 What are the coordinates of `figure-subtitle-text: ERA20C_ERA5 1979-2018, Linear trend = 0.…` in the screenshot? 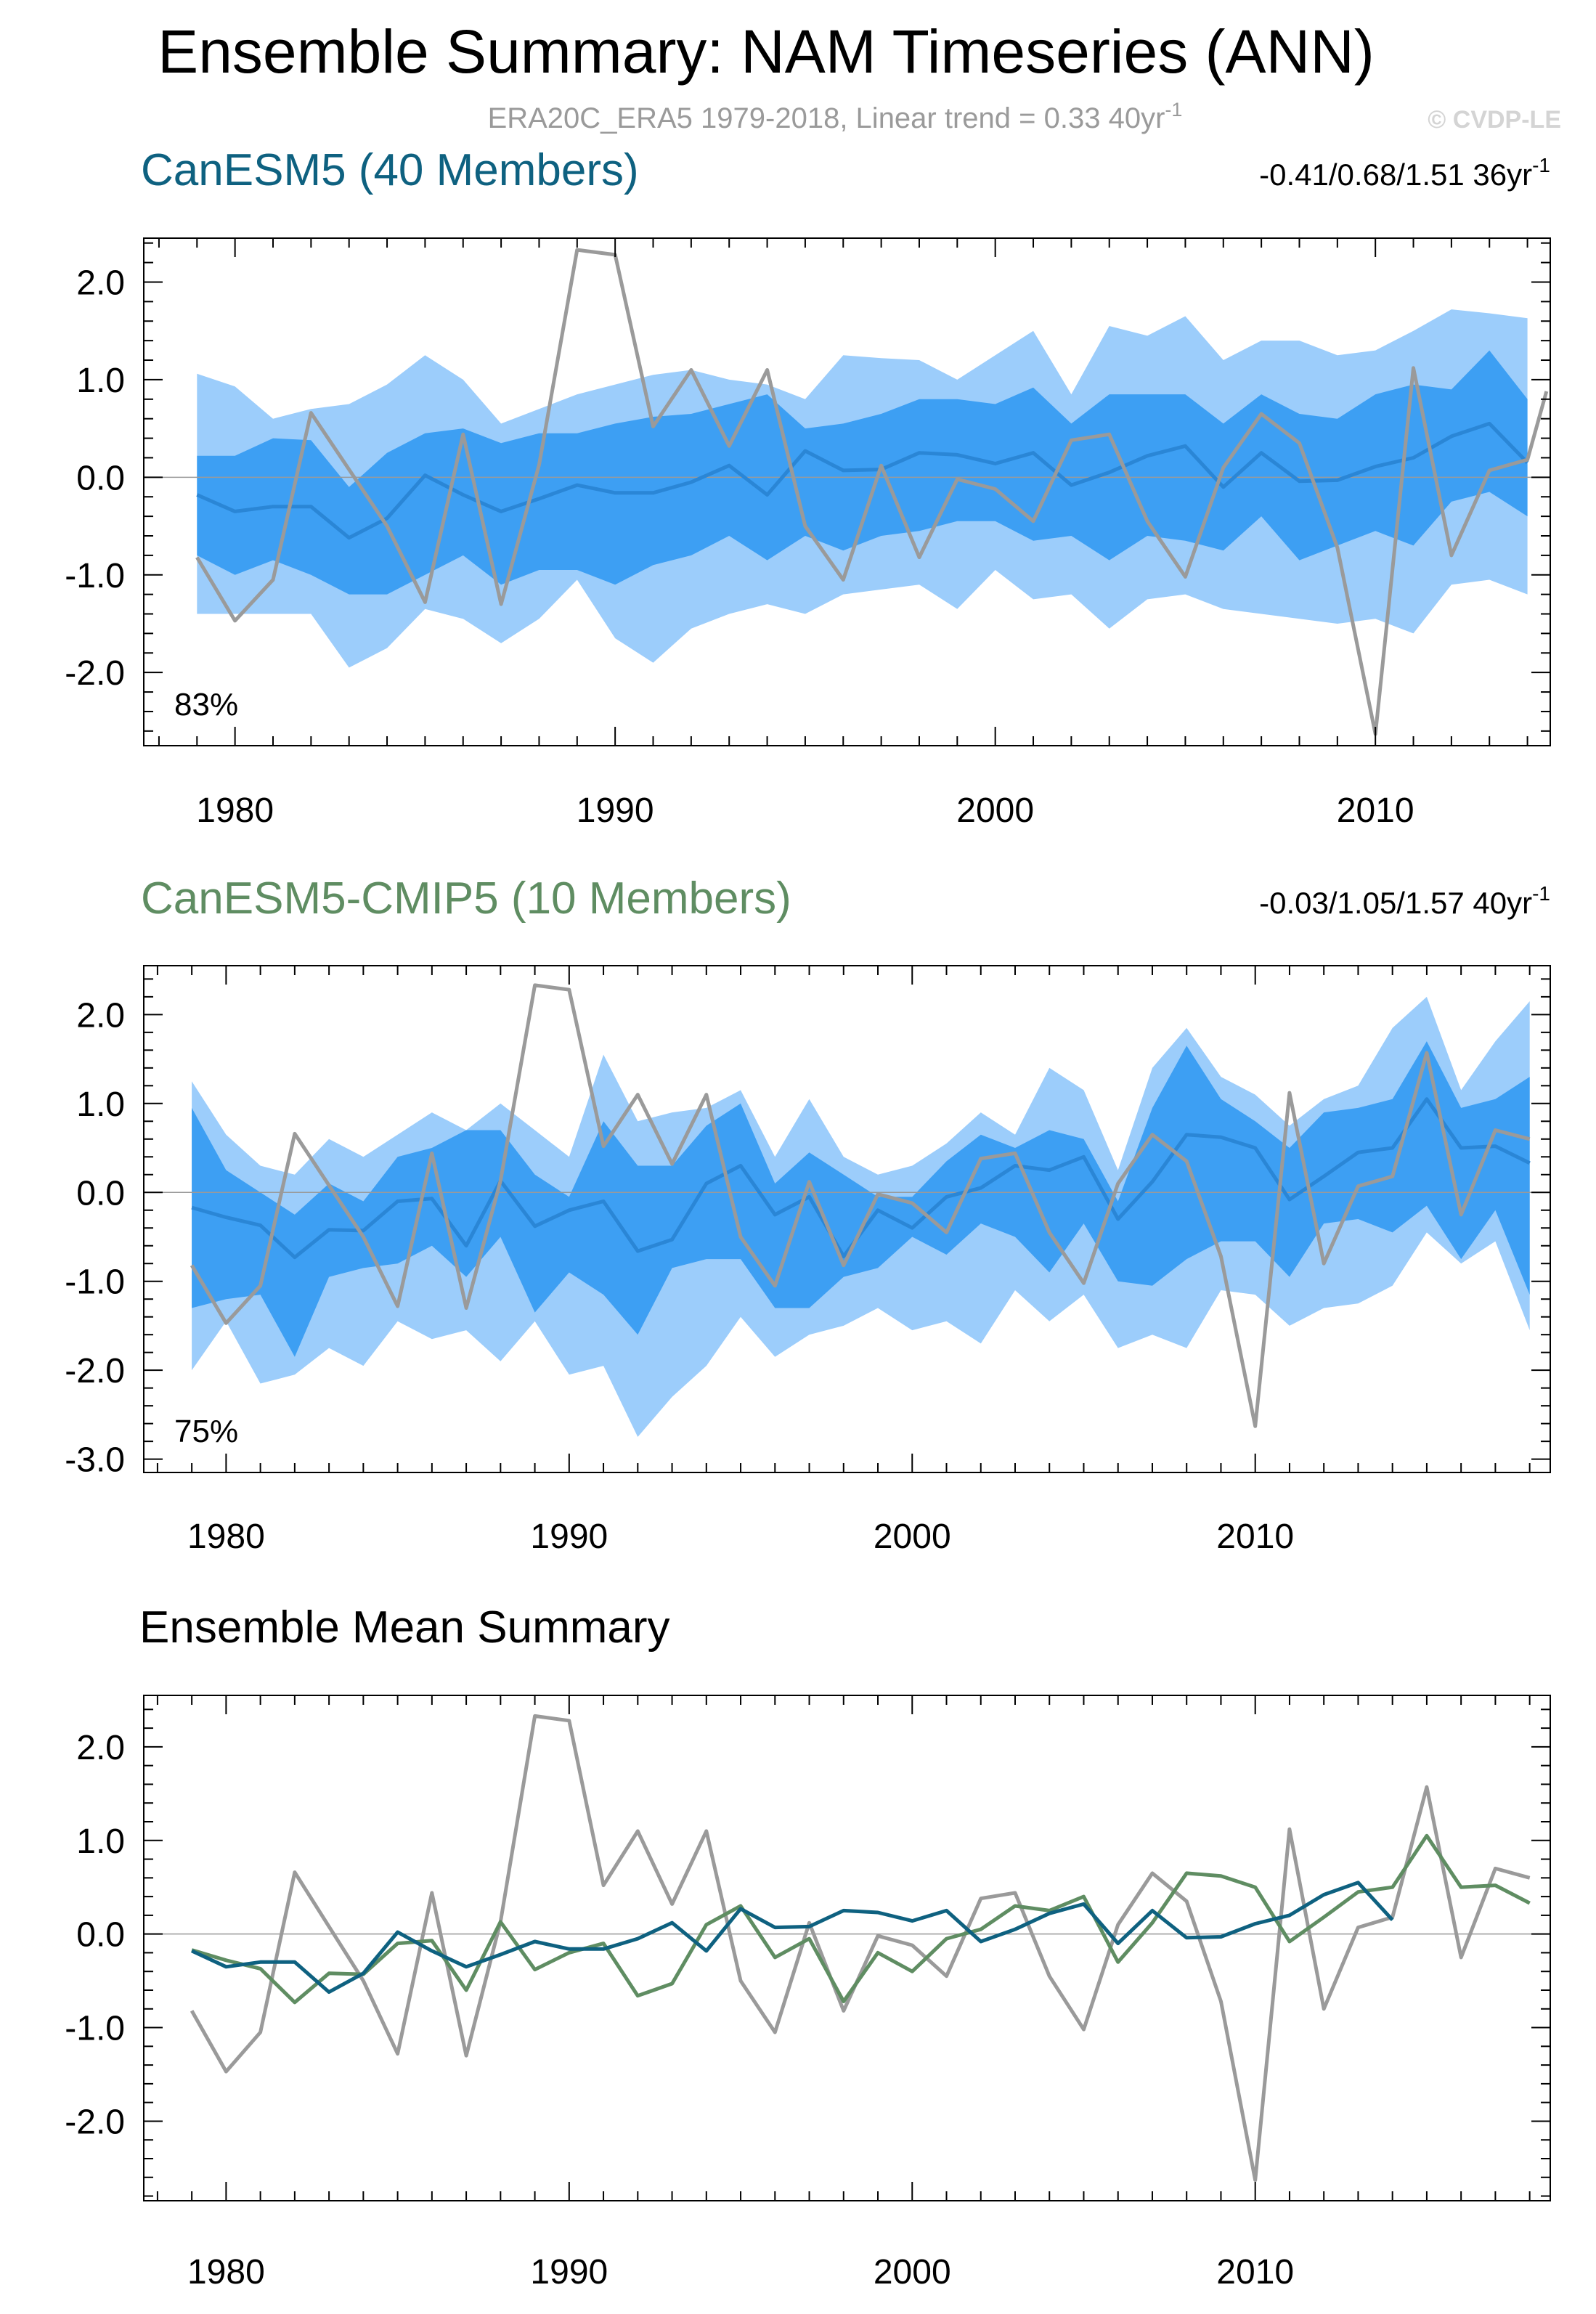 It's located at (826, 118).